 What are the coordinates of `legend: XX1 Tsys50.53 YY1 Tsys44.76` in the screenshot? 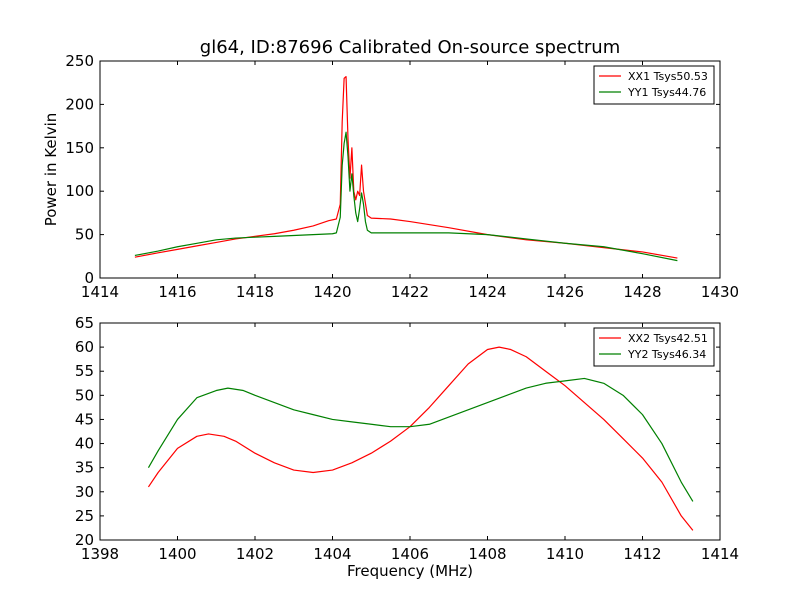 It's located at (654, 85).